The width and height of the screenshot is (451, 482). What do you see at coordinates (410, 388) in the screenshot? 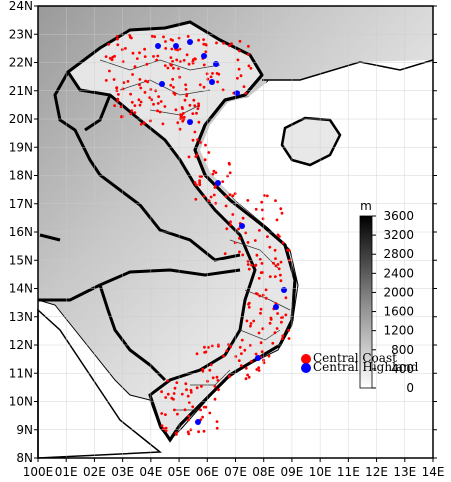
I see `colorbar-tick-label: 0` at bounding box center [410, 388].